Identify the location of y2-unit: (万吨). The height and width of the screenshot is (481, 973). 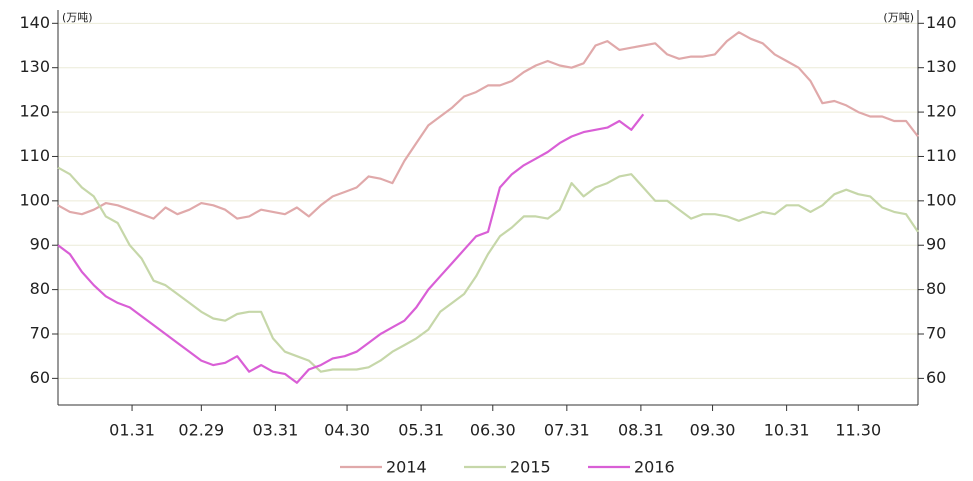
(898, 17).